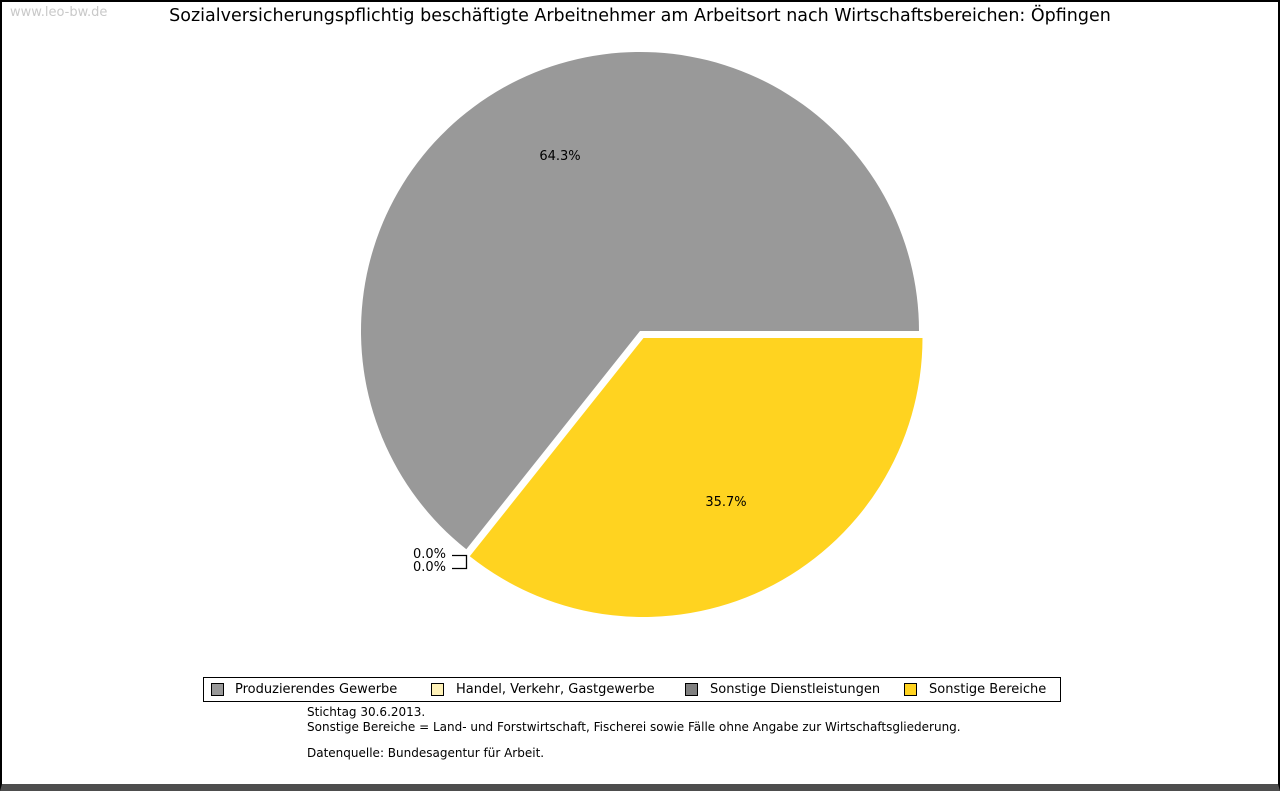 The width and height of the screenshot is (1280, 791). I want to click on slice-label-sonstige-bereiche: 35.7%, so click(726, 502).